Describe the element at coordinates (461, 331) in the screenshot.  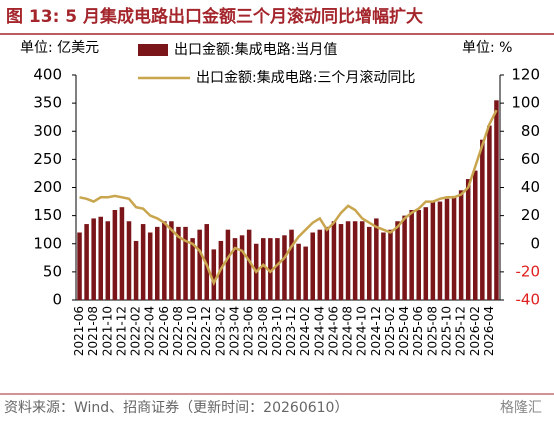
I see `x-tick-label: 2025-12` at that location.